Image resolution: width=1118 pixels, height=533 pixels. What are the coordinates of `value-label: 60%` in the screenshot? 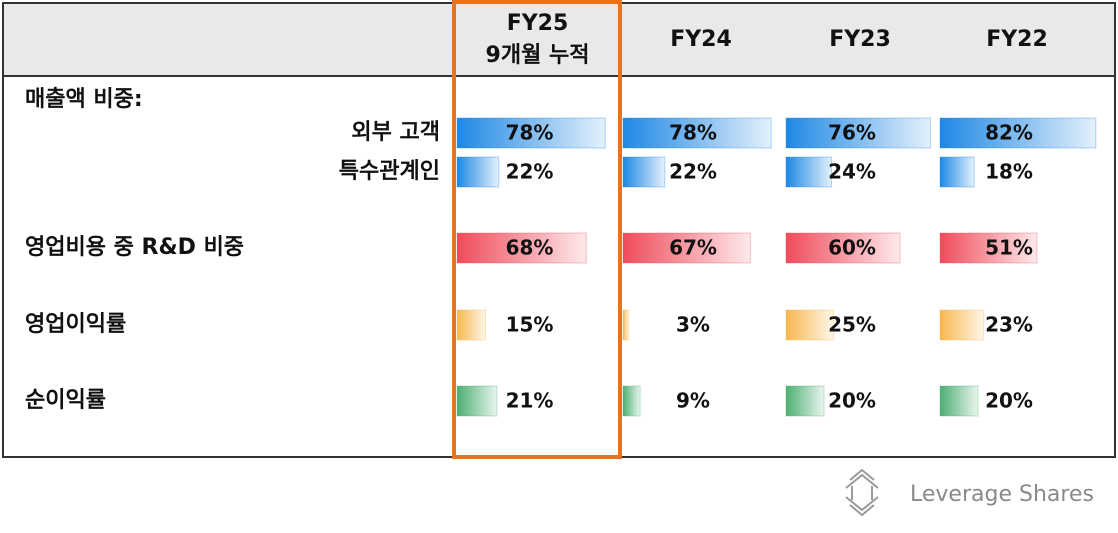 It's located at (852, 248).